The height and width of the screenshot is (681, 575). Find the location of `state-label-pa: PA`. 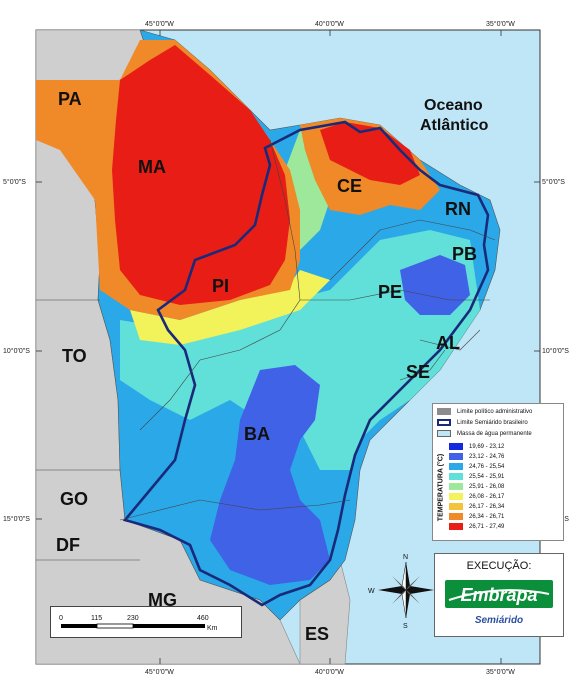

state-label-pa: PA is located at coordinates (70, 99).